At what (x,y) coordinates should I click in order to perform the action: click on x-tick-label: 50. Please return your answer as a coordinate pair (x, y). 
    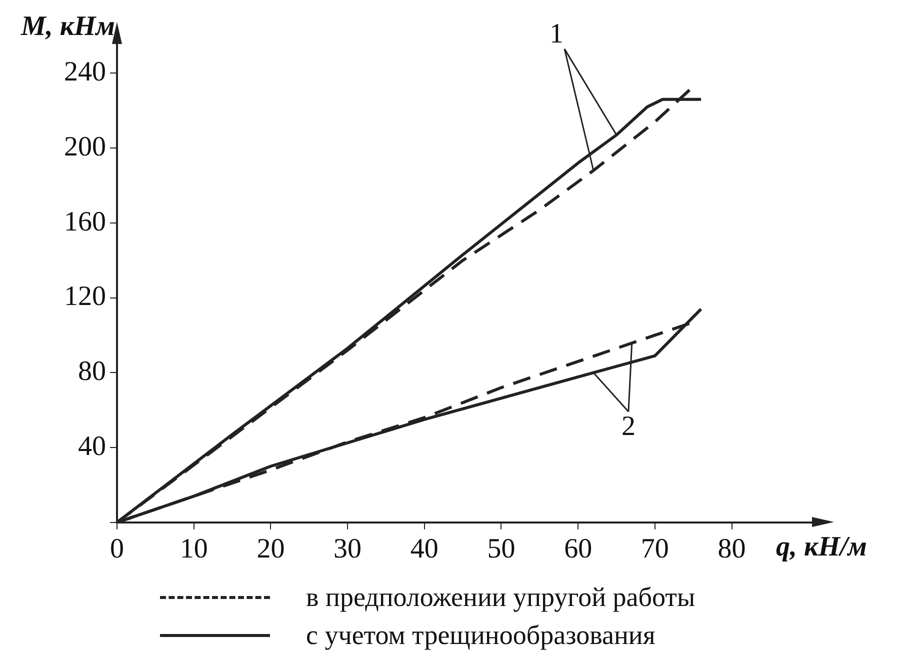
    Looking at the image, I should click on (501, 549).